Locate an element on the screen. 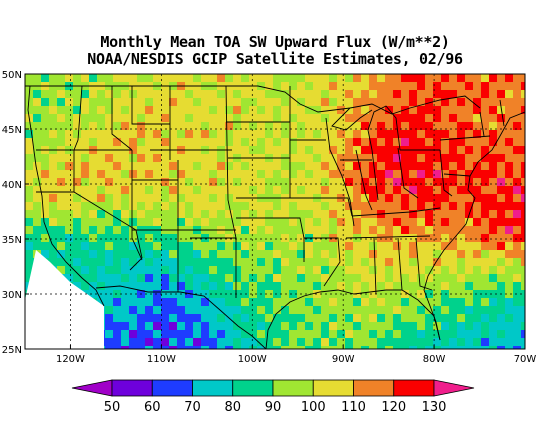 The width and height of the screenshot is (550, 425). state-line is located at coordinates (375, 175).